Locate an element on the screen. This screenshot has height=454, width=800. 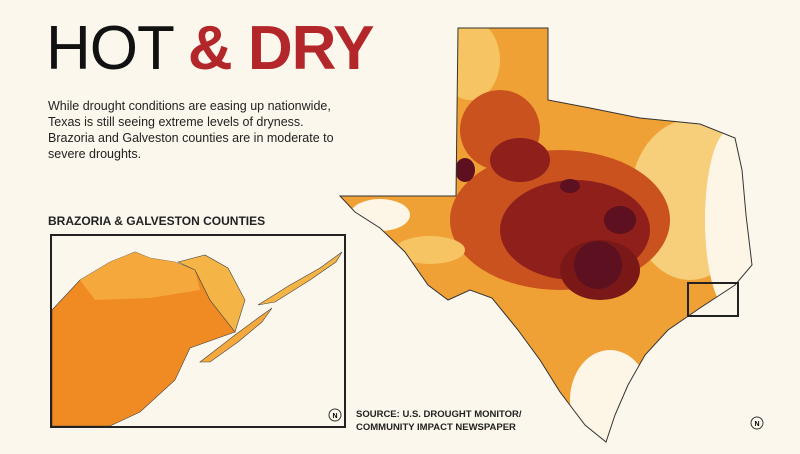
inset-heading: BRAZORIA & GALVESTON COUNTIES is located at coordinates (157, 221).